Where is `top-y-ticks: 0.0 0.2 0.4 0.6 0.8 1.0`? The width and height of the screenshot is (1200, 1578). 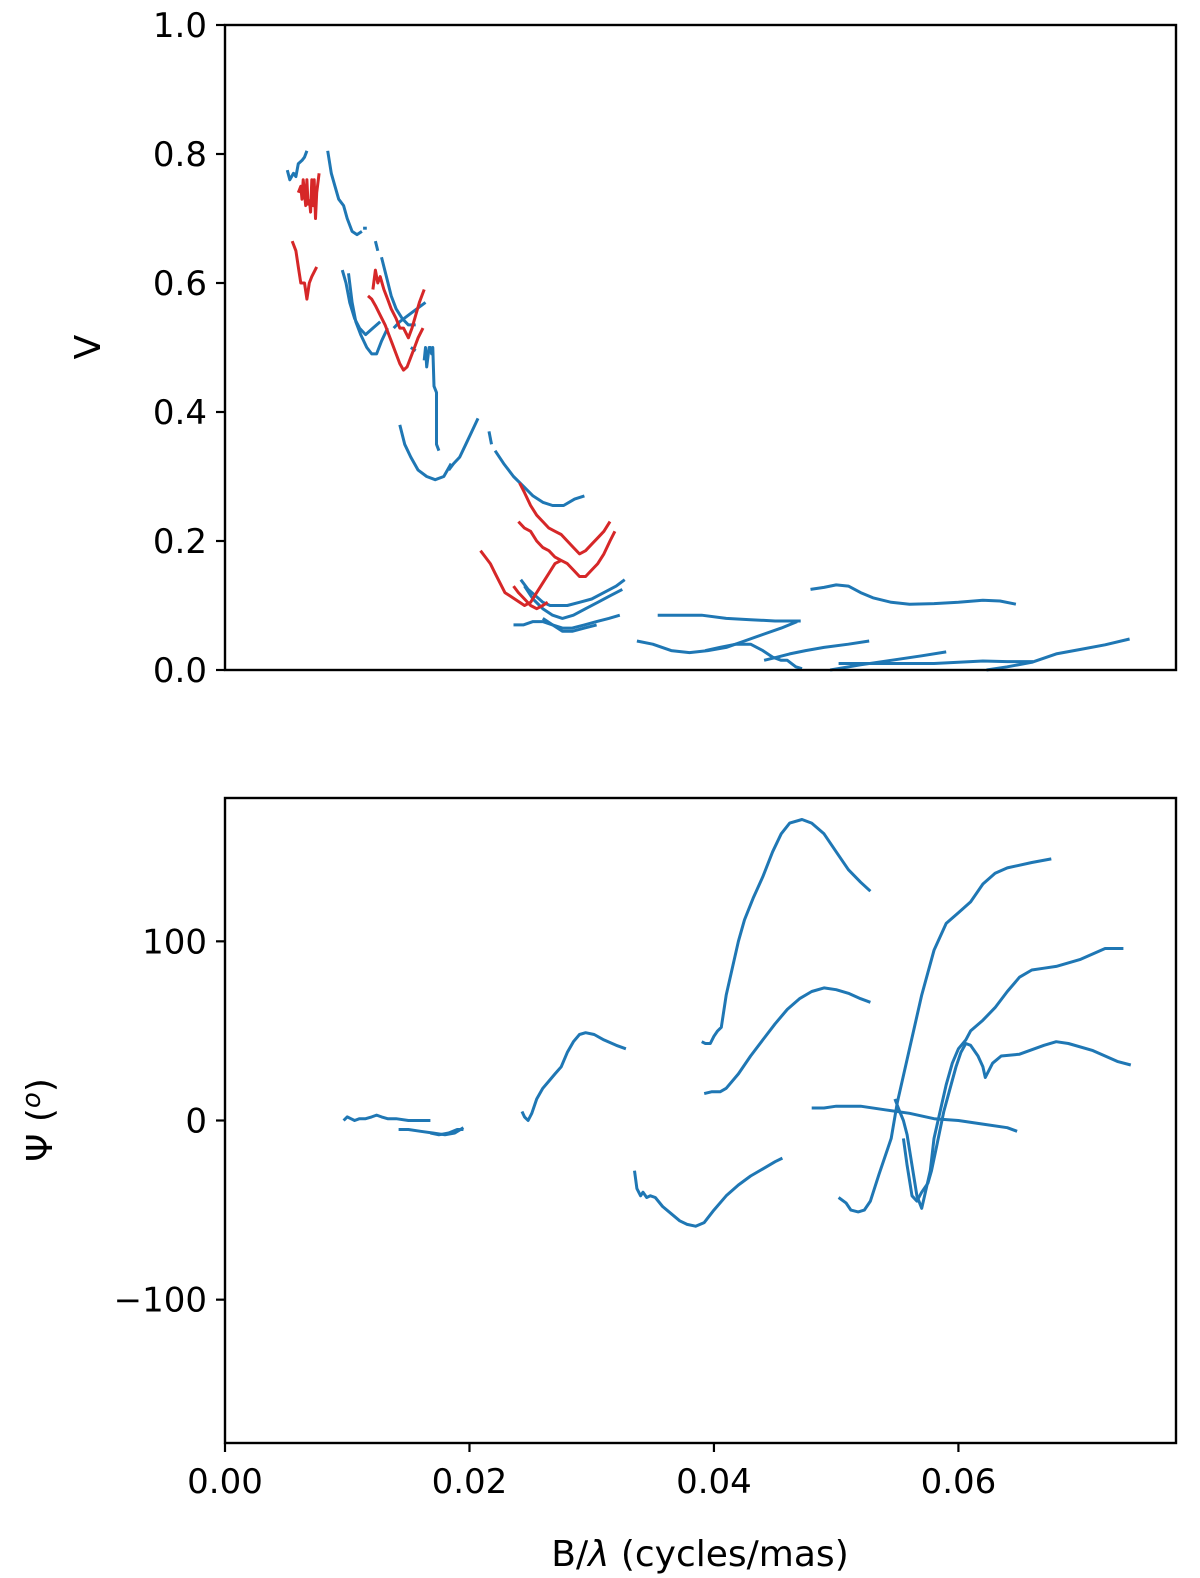
top-y-ticks: 0.0 0.2 0.4 0.6 0.8 1.0 is located at coordinates (189, 348).